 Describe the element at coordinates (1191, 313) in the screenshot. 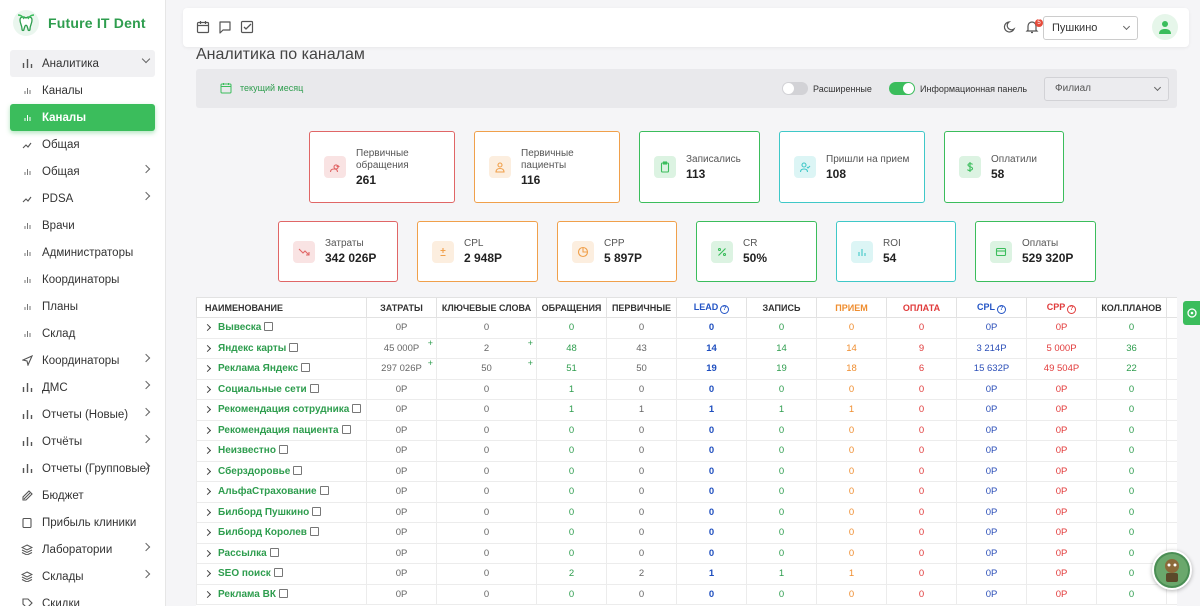

I see `settings-tab` at that location.